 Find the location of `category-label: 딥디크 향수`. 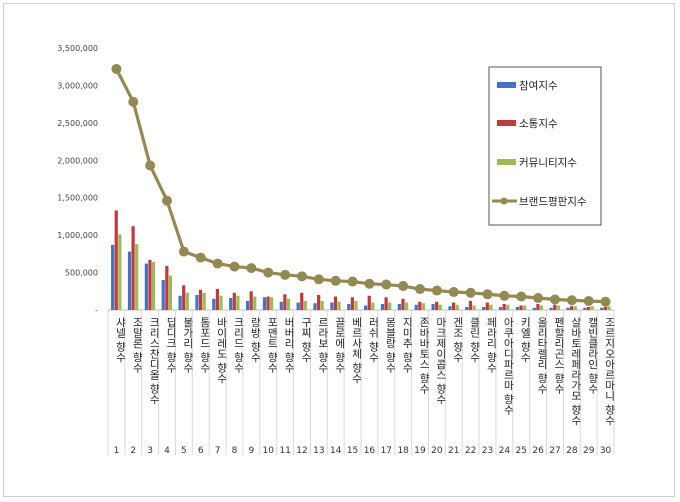

category-label: 딥디크 향수 is located at coordinates (171, 345).